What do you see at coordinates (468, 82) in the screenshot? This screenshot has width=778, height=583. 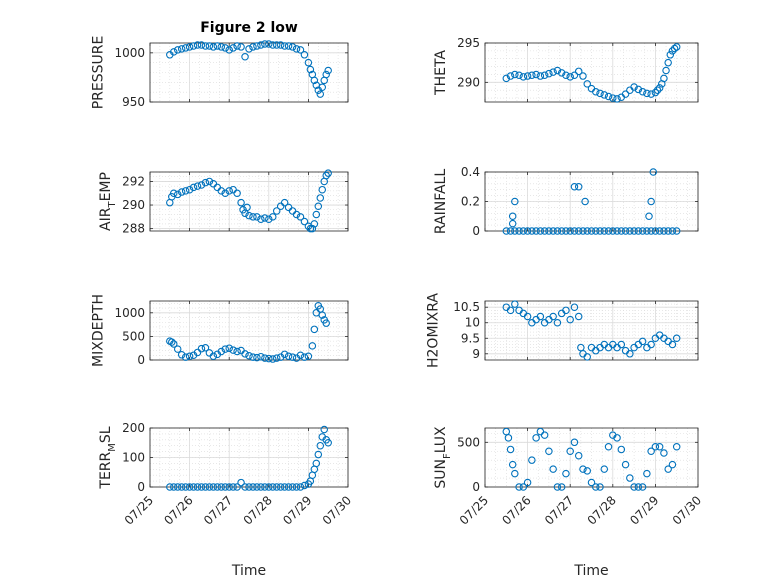 I see `y-tick-label: 290` at bounding box center [468, 82].